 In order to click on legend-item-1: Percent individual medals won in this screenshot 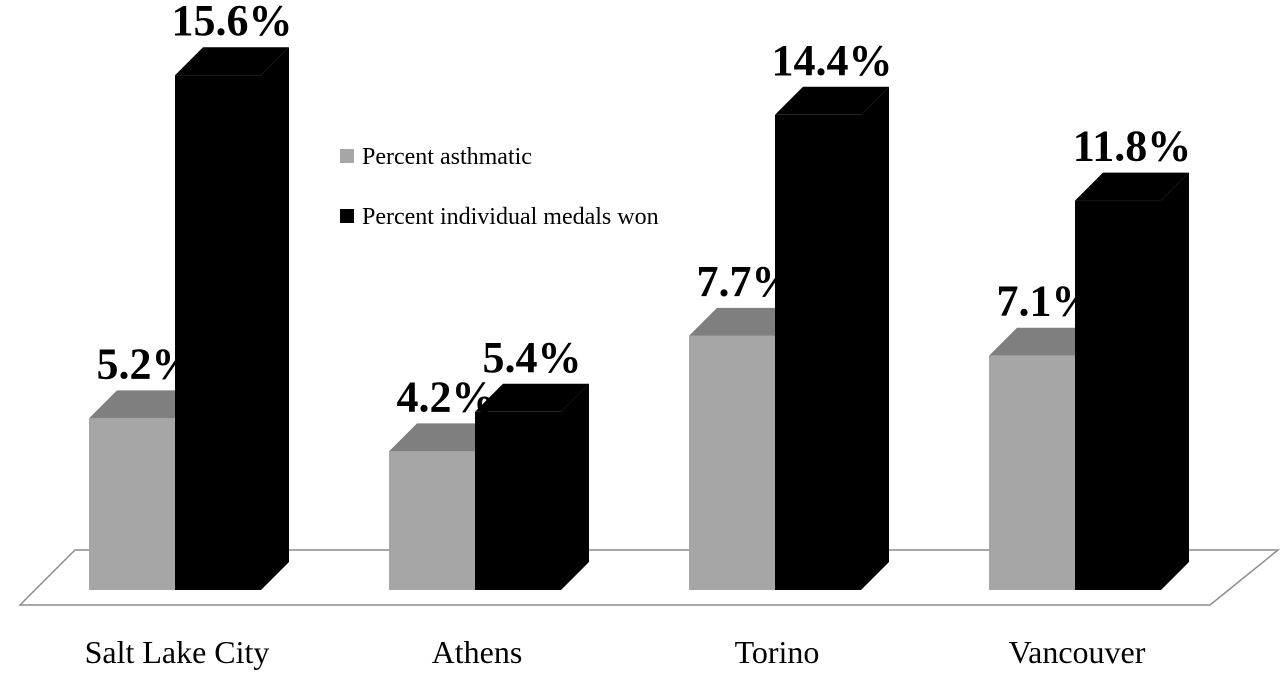, I will do `click(499, 217)`.